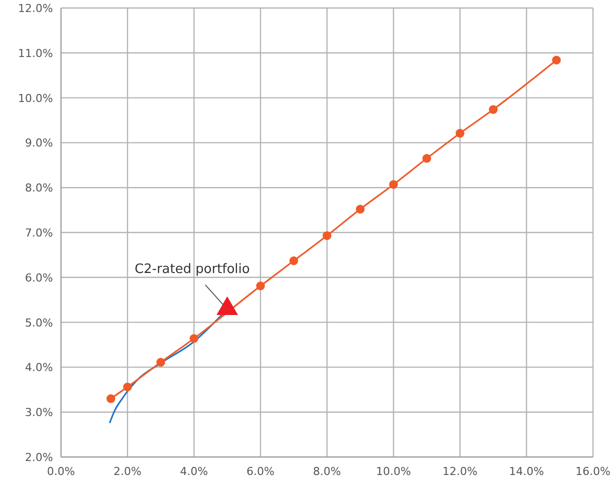 This screenshot has height=492, width=611. Describe the element at coordinates (393, 471) in the screenshot. I see `x-tick-label: 10.0%` at that location.